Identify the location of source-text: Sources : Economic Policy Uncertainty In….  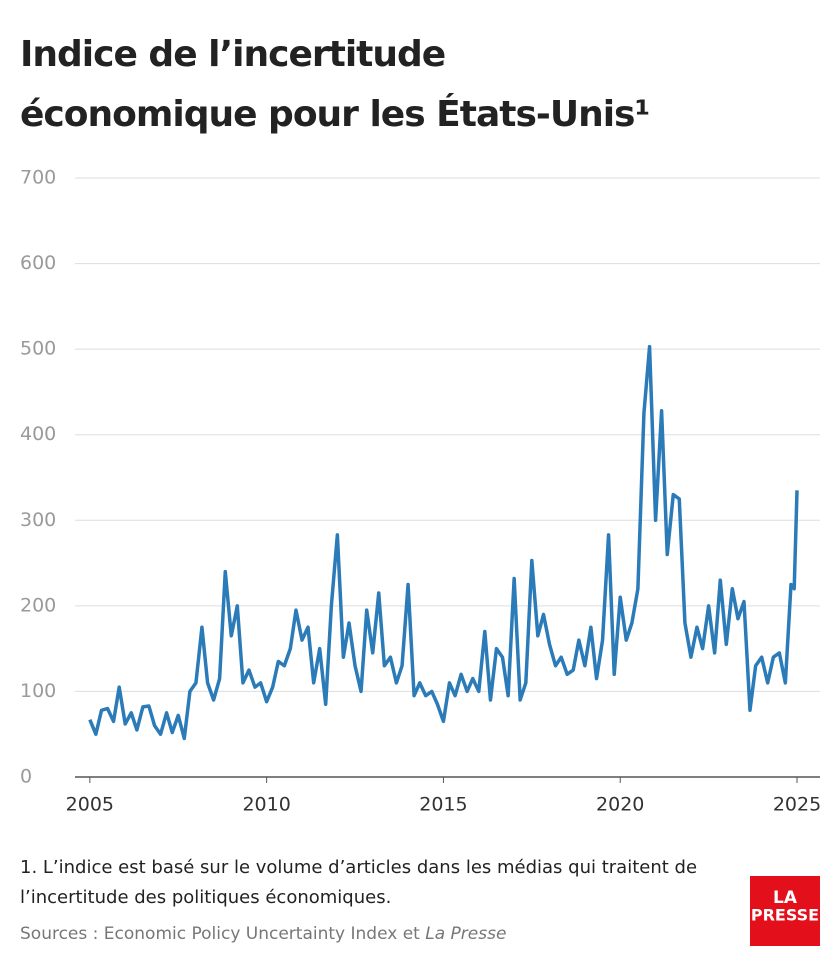
(220, 934).